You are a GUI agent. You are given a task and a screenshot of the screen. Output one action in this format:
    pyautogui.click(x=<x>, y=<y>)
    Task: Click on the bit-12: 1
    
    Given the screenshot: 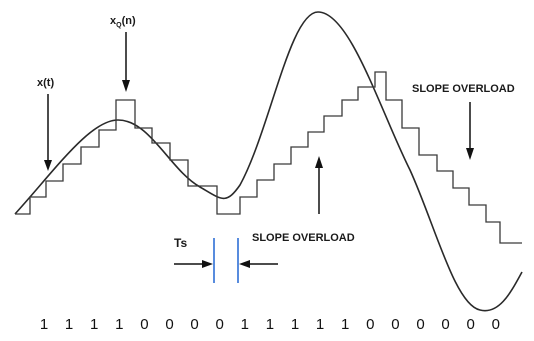 What is the action you would take?
    pyautogui.click(x=345, y=324)
    